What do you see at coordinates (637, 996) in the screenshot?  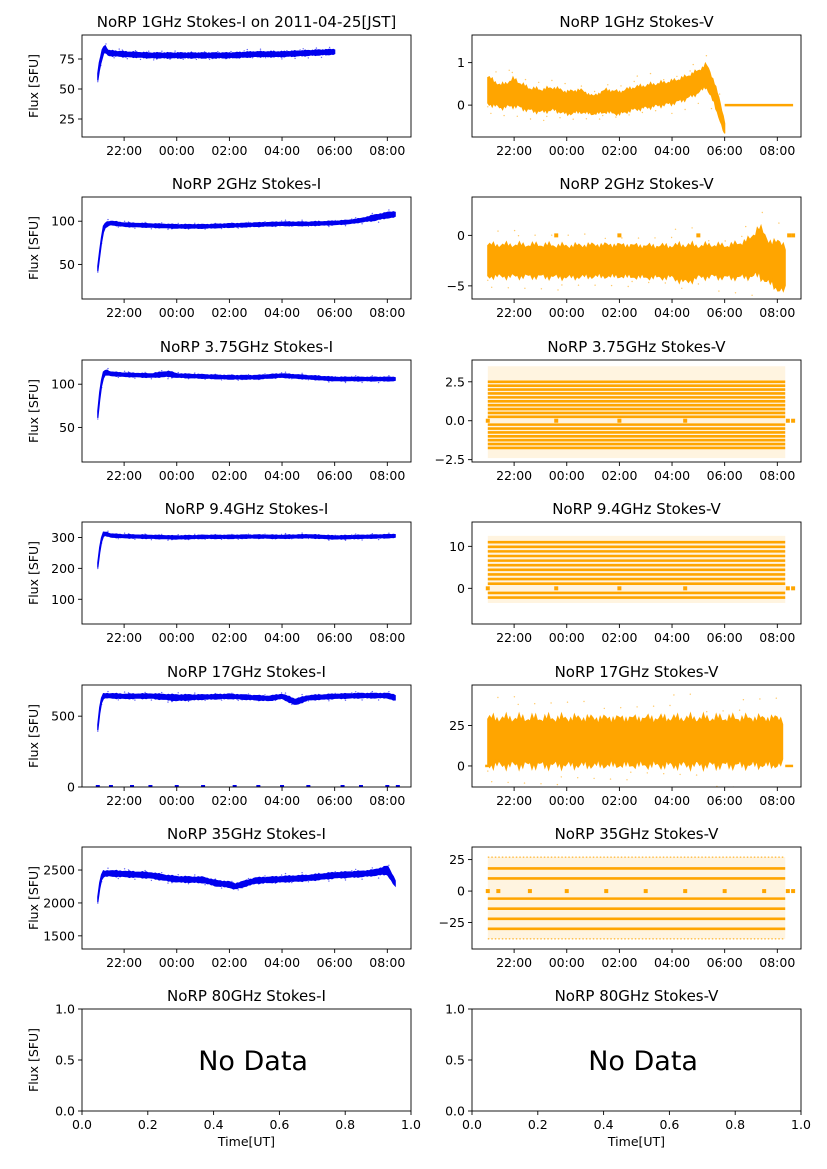 I see `panel-title: NoRP 80GHz Stokes-V` at bounding box center [637, 996].